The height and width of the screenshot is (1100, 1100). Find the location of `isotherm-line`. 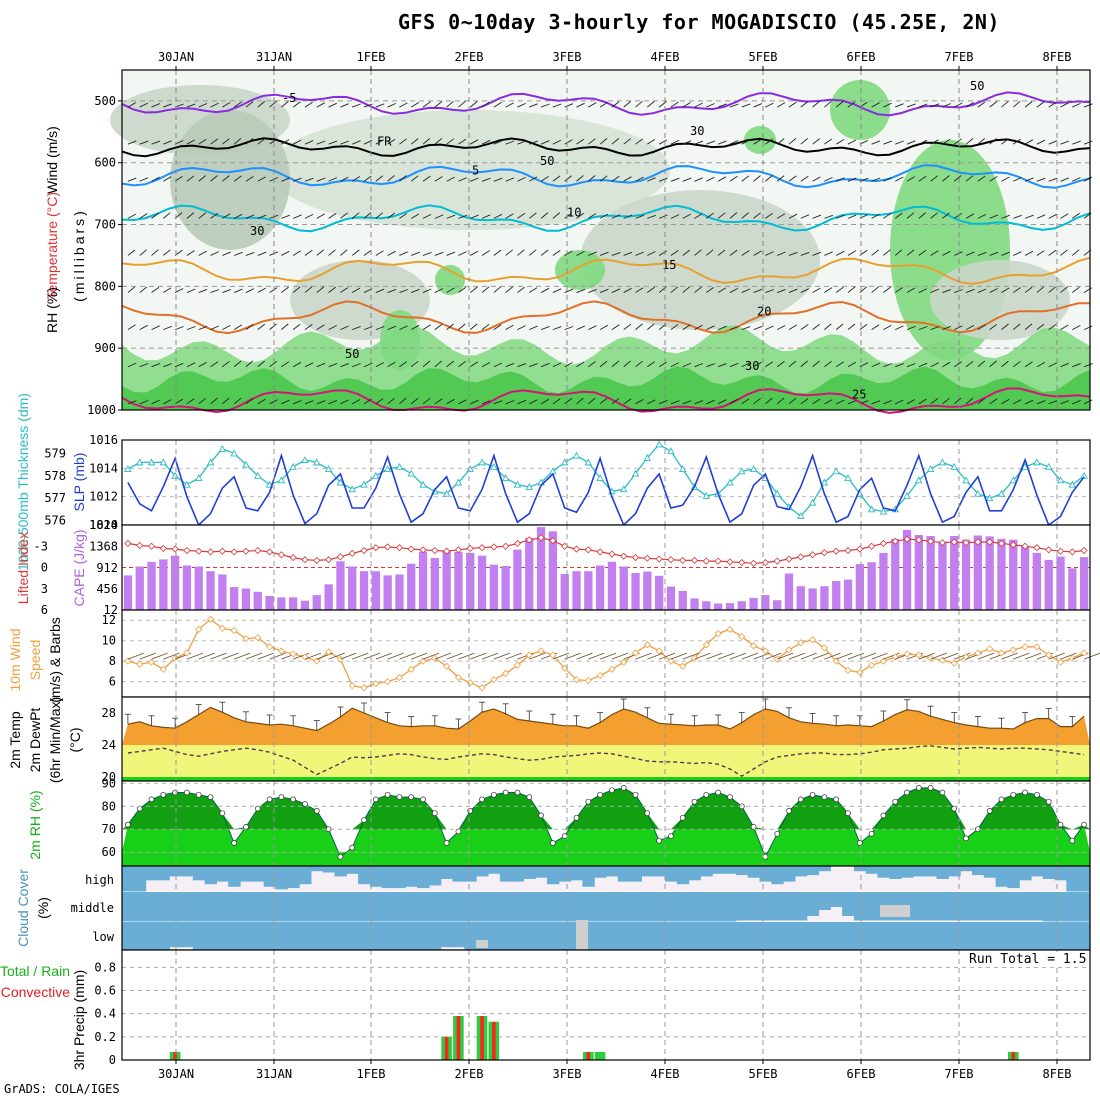

isotherm-line is located at coordinates (606, 147).